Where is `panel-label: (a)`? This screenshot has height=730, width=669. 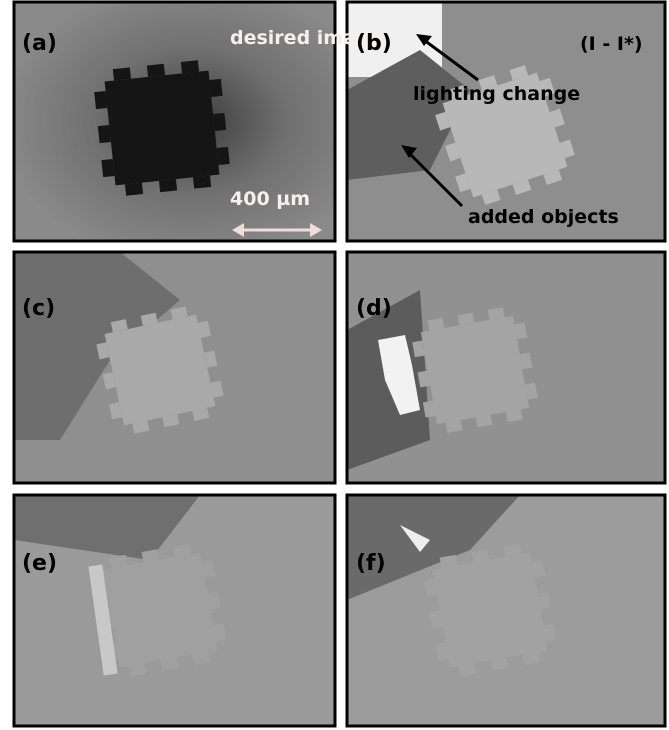 panel-label: (a) is located at coordinates (39, 43).